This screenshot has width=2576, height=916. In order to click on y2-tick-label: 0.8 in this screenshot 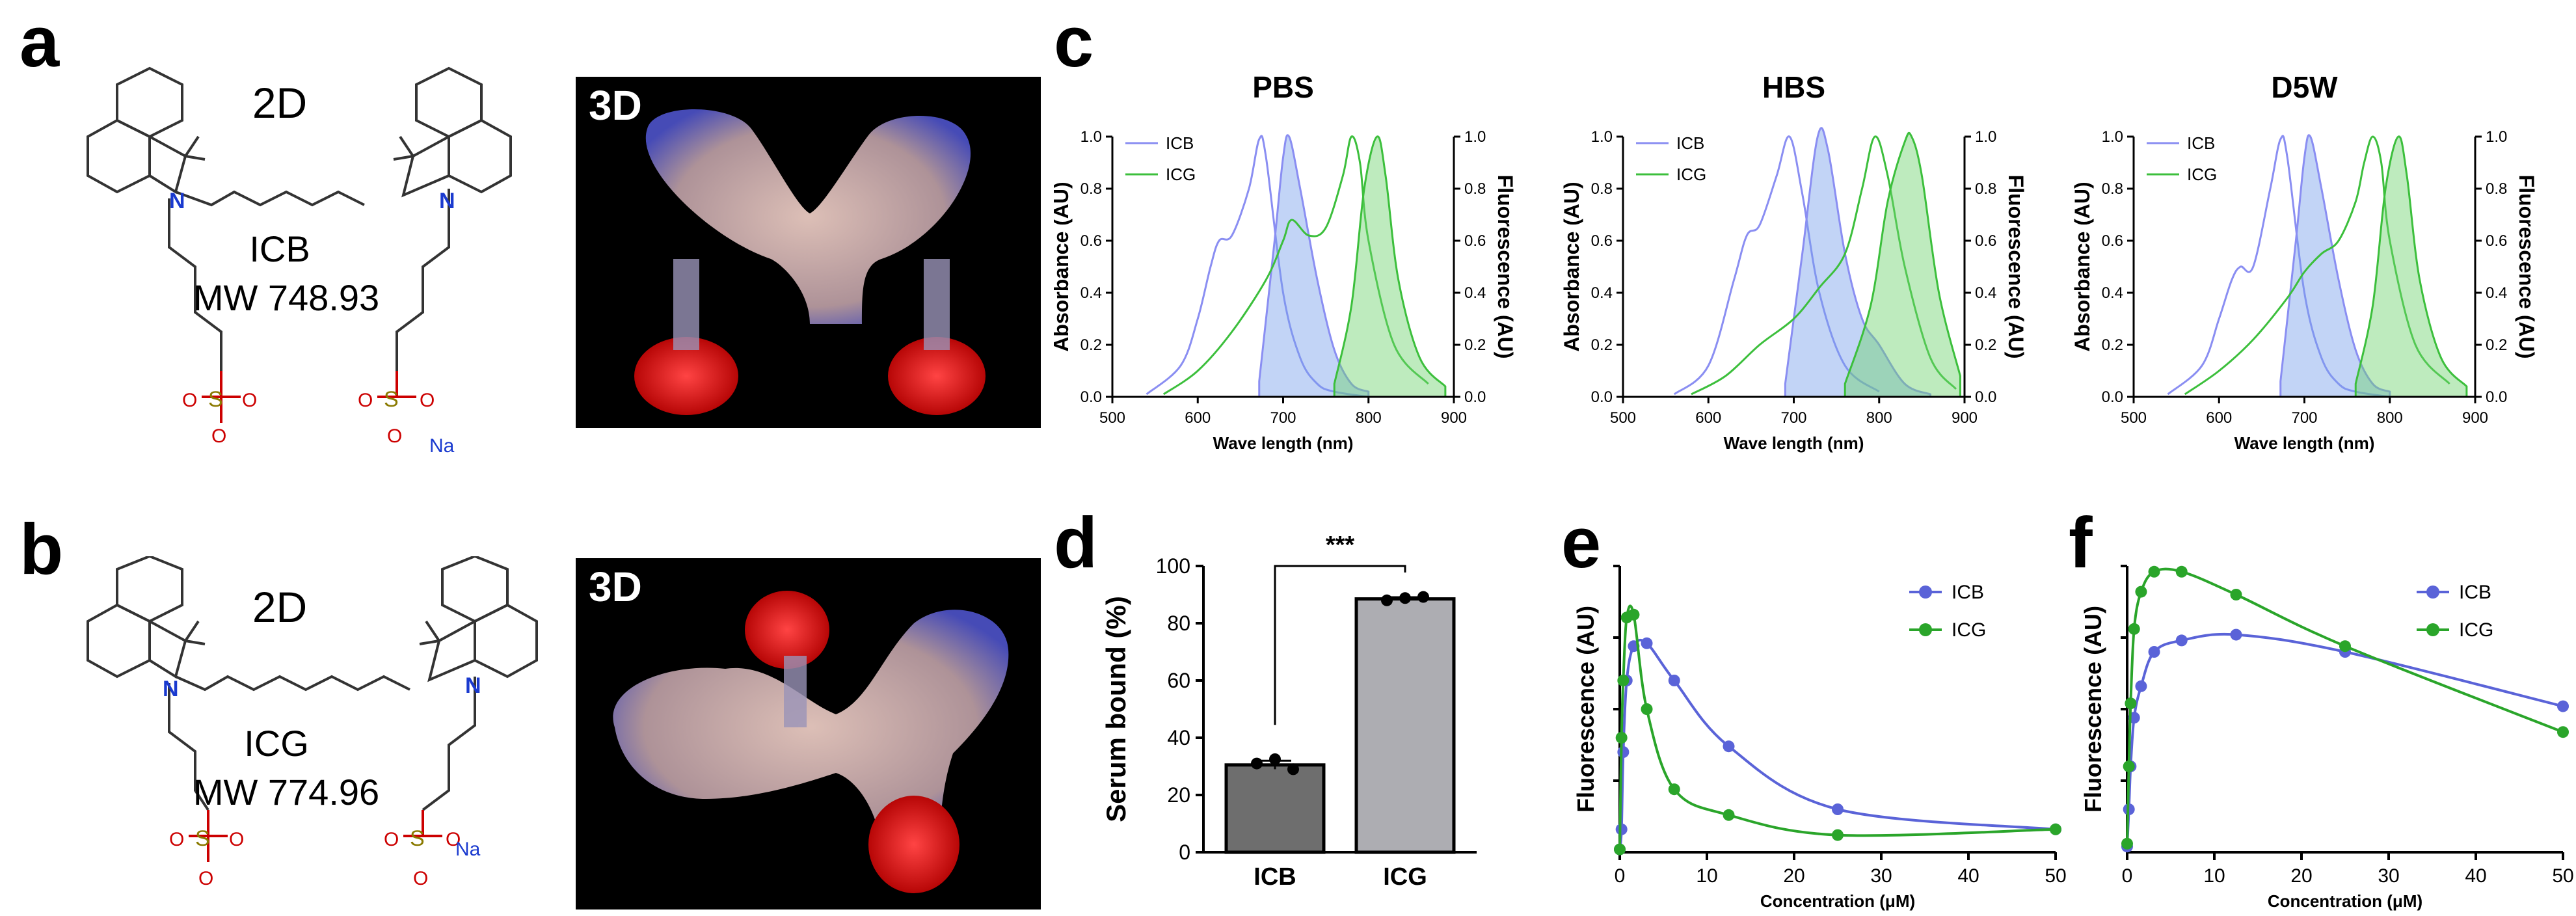, I will do `click(1985, 189)`.